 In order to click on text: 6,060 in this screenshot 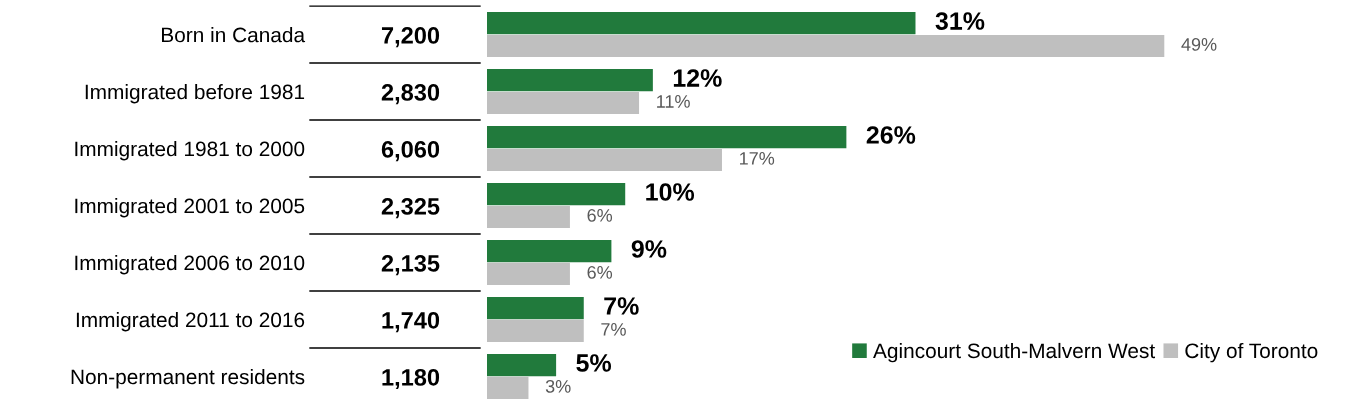, I will do `click(410, 151)`.